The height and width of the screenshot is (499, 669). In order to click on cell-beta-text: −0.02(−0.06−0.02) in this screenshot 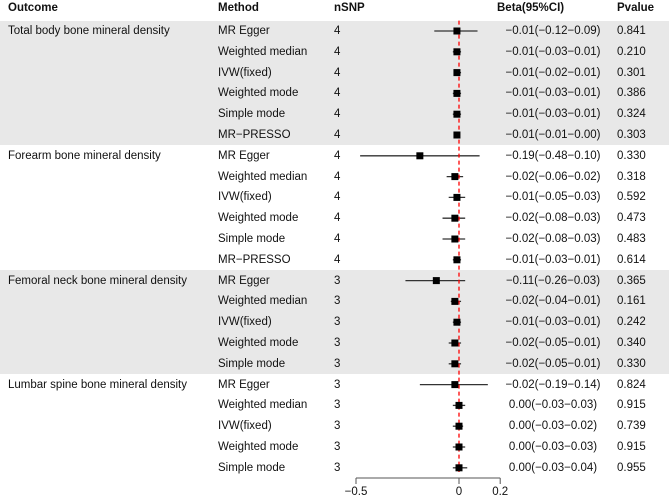, I will do `click(553, 176)`.